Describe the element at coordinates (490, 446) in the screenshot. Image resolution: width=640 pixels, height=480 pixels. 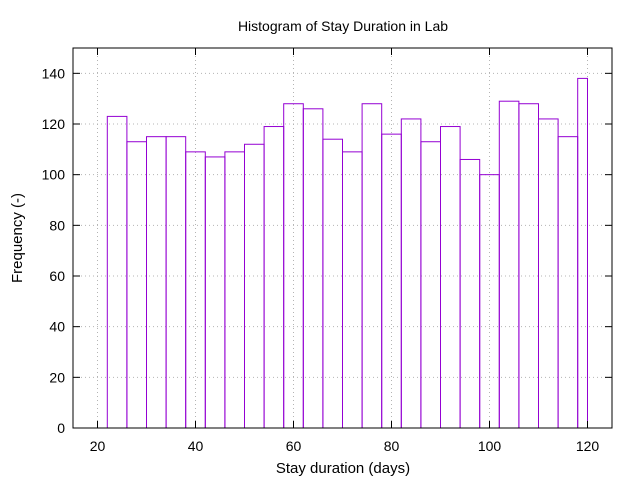
I see `x-tick-label: 100` at that location.